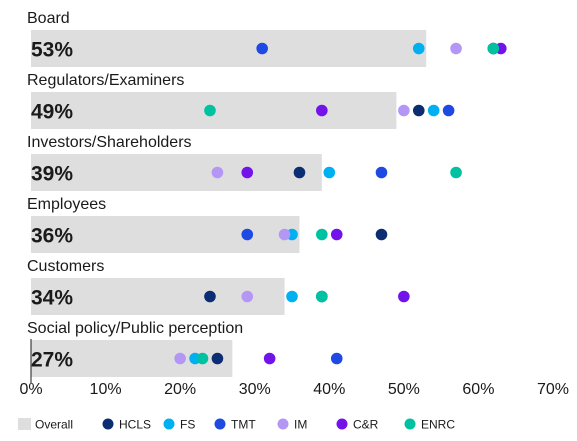  I want to click on legend-label: ENRC, so click(438, 425).